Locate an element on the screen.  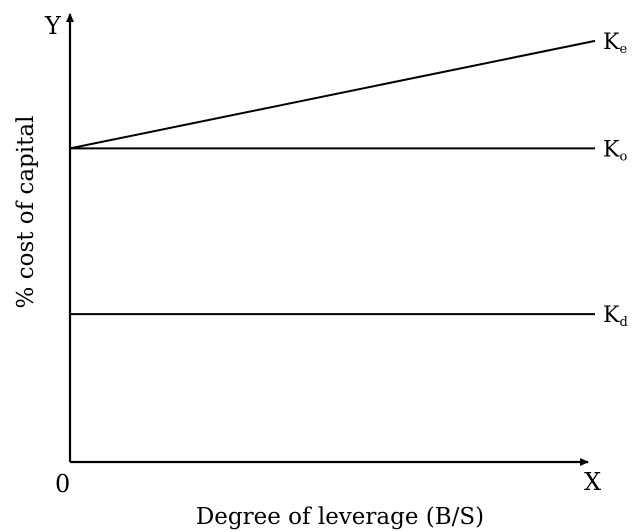
origin-label: 0 is located at coordinates (62, 484).